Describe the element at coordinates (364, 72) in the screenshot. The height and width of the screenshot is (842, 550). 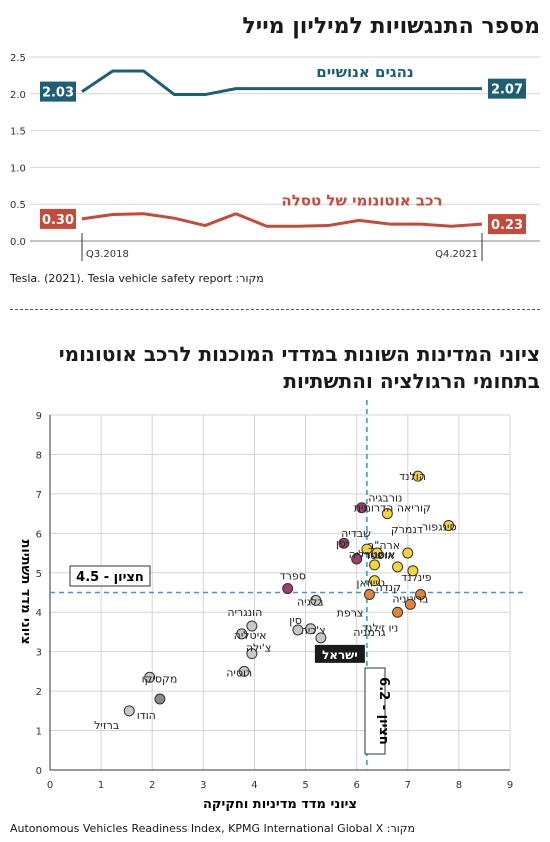
I see `series-name-0: נהגים אנושיים` at that location.